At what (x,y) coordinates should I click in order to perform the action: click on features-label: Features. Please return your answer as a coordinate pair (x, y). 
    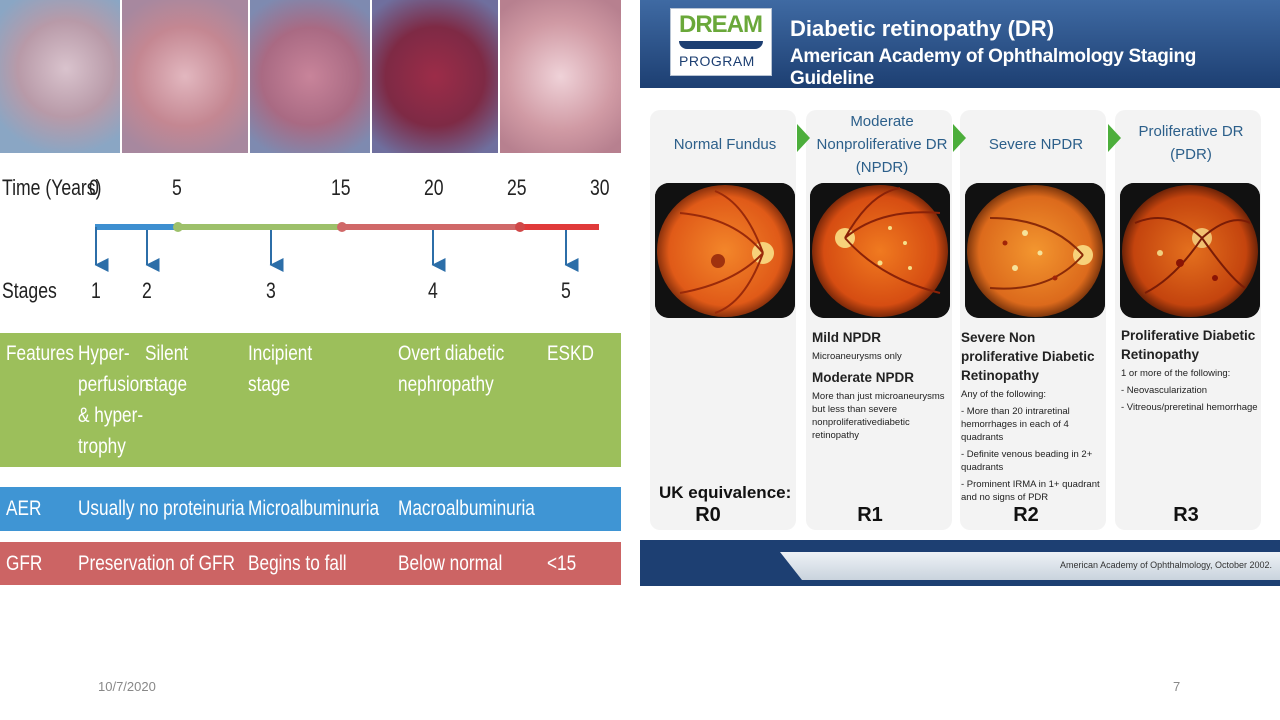
    Looking at the image, I should click on (40, 353).